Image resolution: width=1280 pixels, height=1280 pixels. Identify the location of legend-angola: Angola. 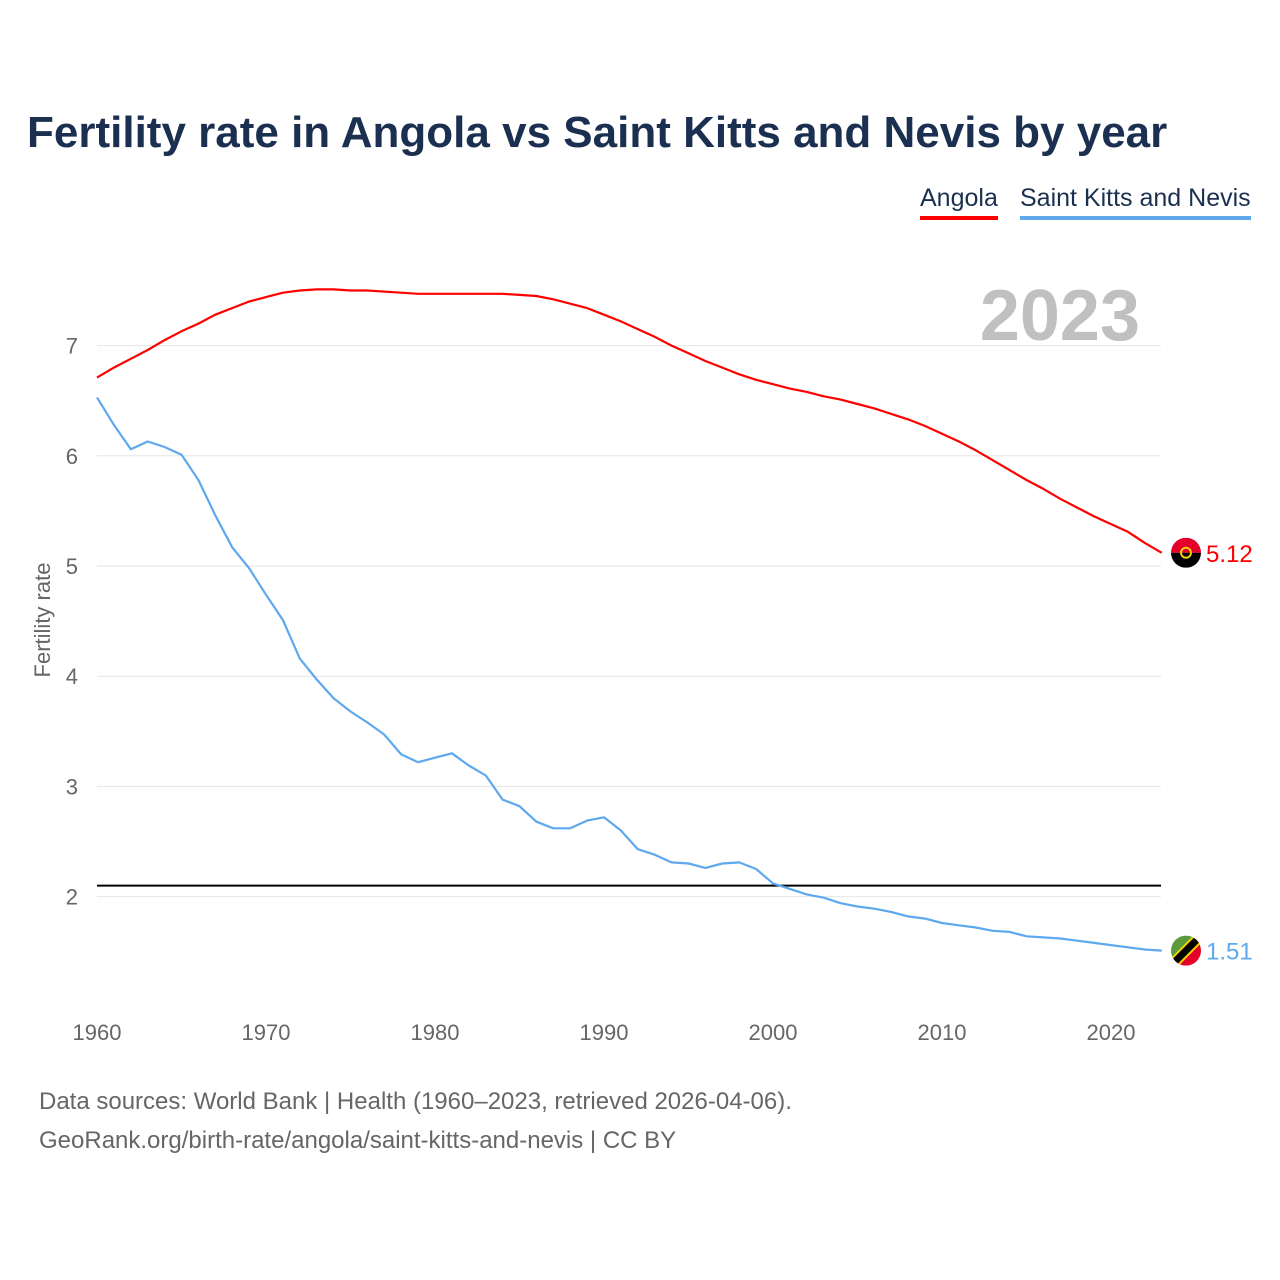
(959, 202).